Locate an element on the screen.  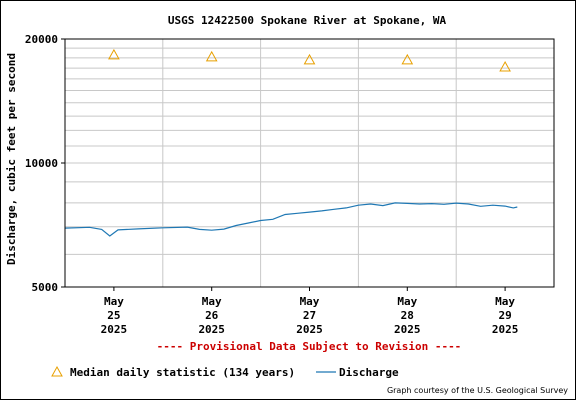
x-tick-label: 29 is located at coordinates (504, 315).